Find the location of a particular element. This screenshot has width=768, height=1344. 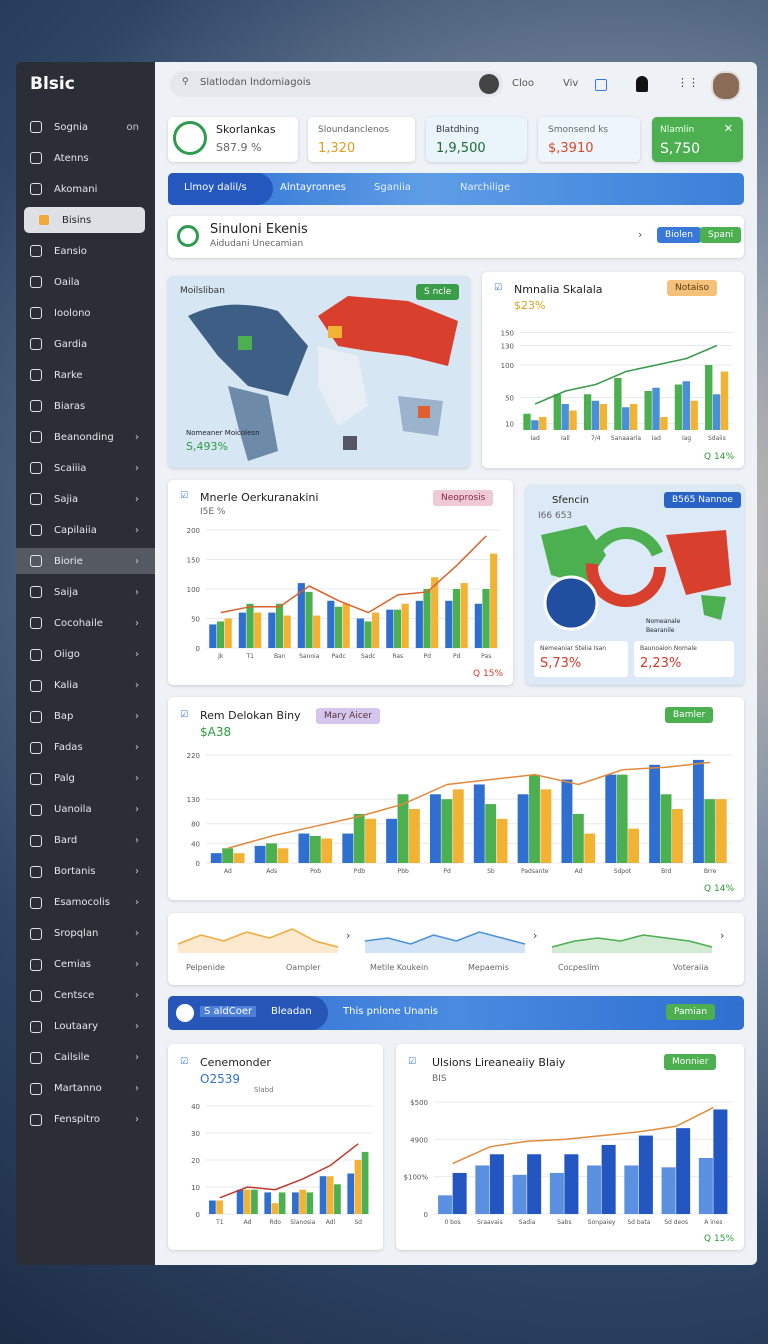

nav-item: Ioolono is located at coordinates (85, 313).